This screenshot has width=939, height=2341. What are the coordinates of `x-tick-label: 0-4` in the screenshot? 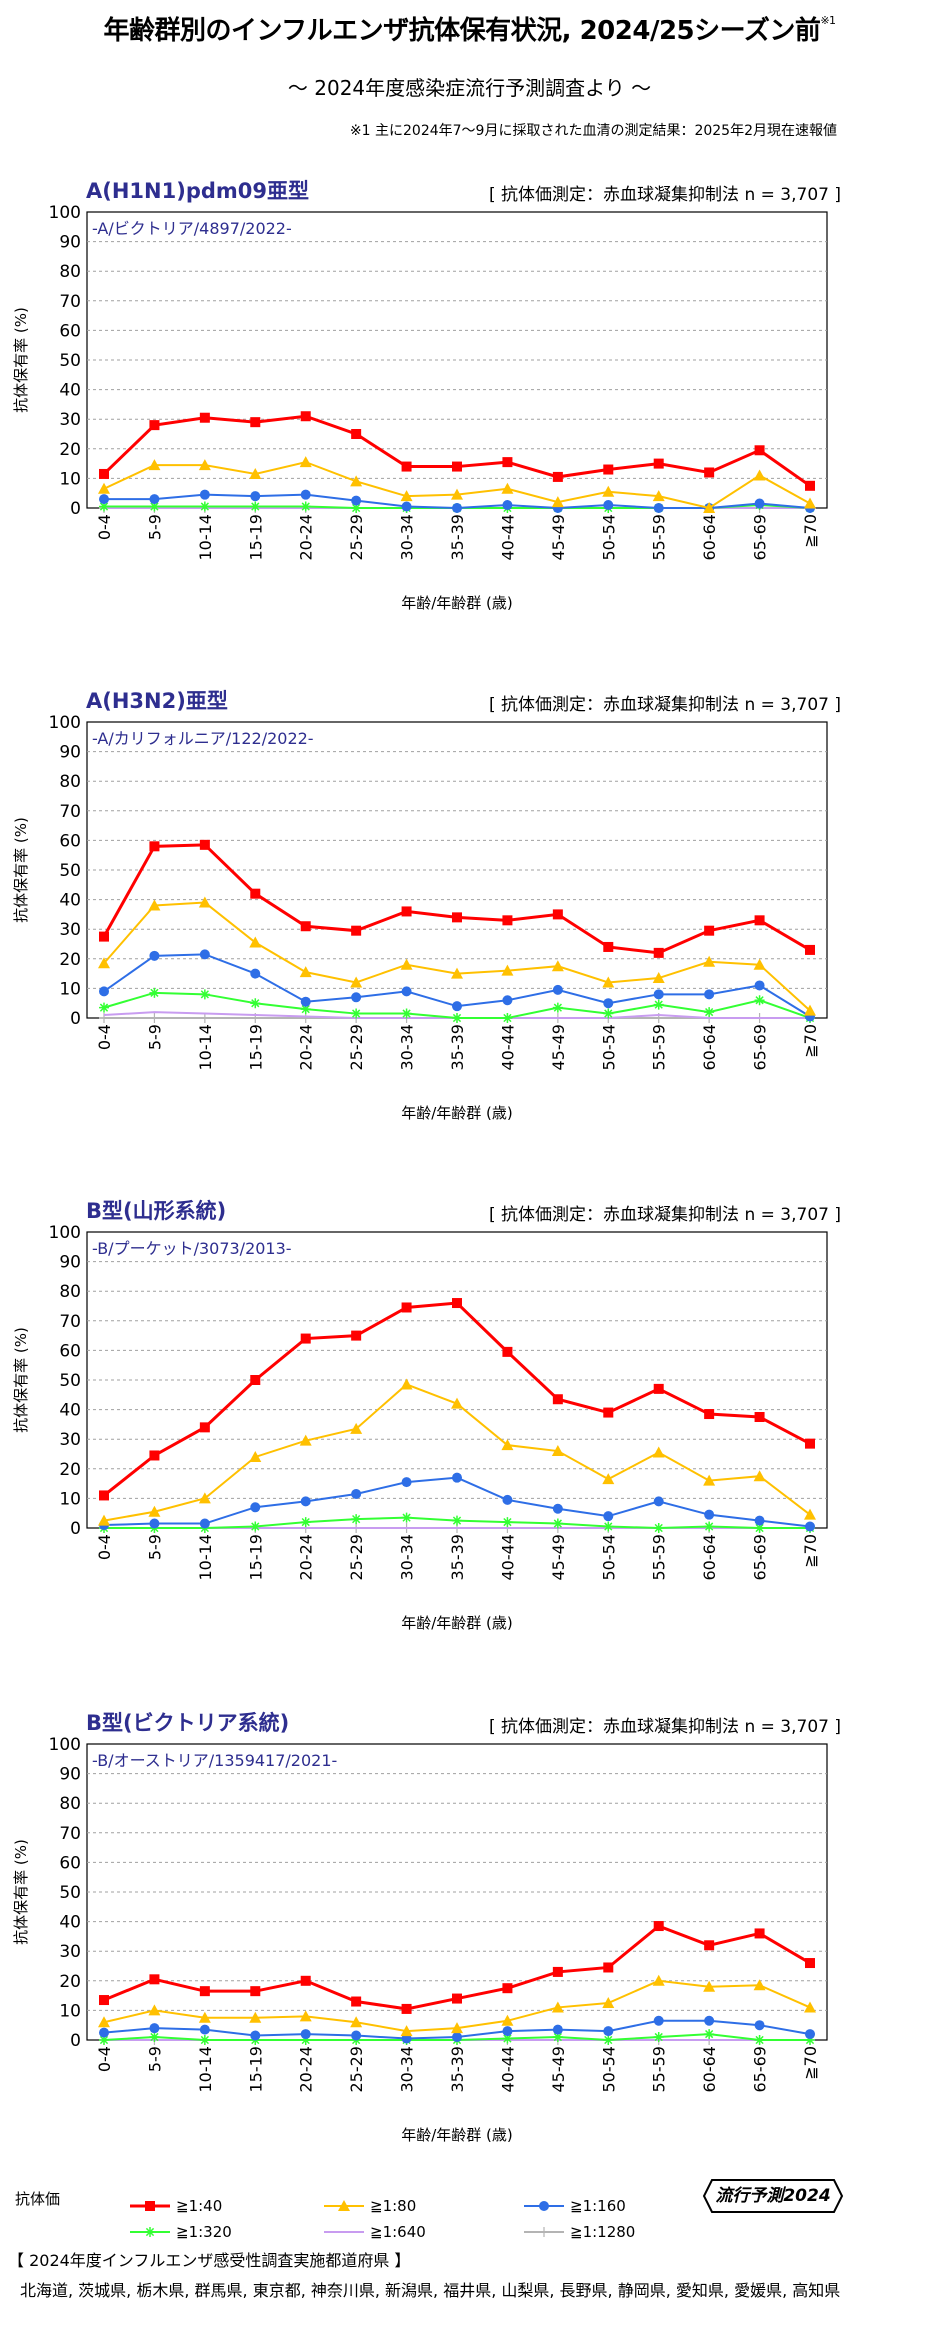 It's located at (104, 1547).